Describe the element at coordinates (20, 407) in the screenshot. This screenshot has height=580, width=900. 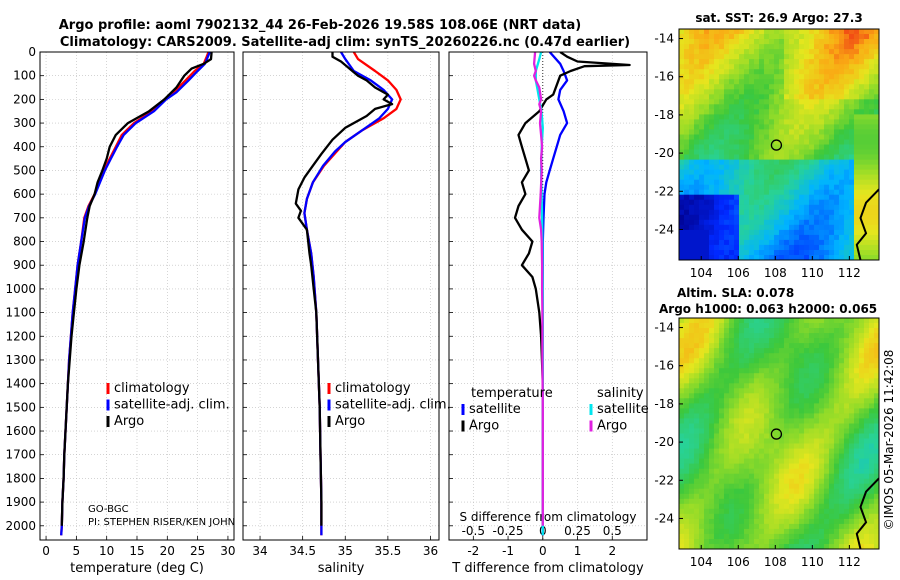
I see `y-tick-label: 1500` at that location.